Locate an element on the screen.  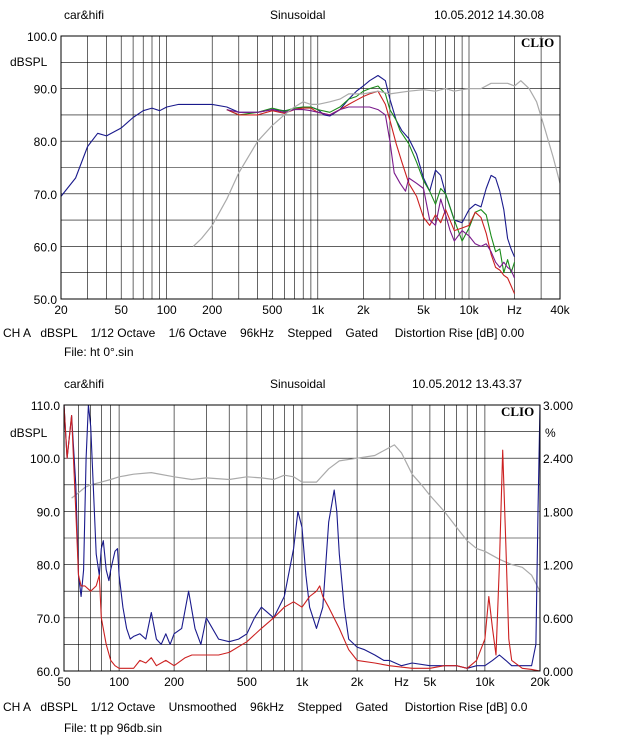
y-tick-label: 110.0 is located at coordinates (45, 406).